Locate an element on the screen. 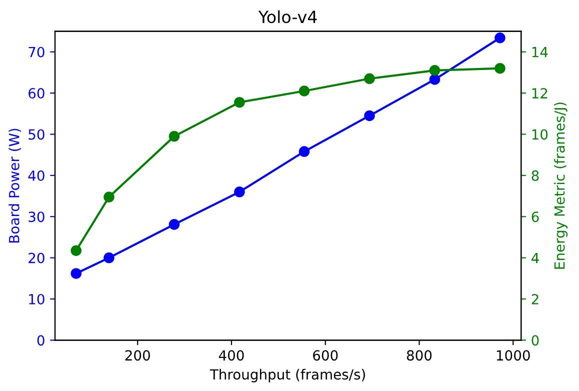  x-tick-label: 400 is located at coordinates (231, 355).